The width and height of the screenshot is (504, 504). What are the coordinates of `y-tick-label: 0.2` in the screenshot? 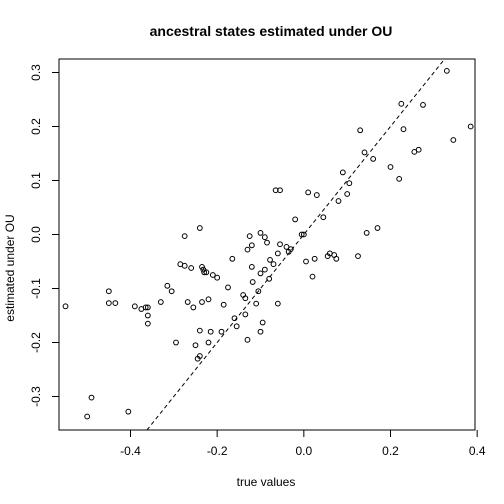 It's located at (36, 126).